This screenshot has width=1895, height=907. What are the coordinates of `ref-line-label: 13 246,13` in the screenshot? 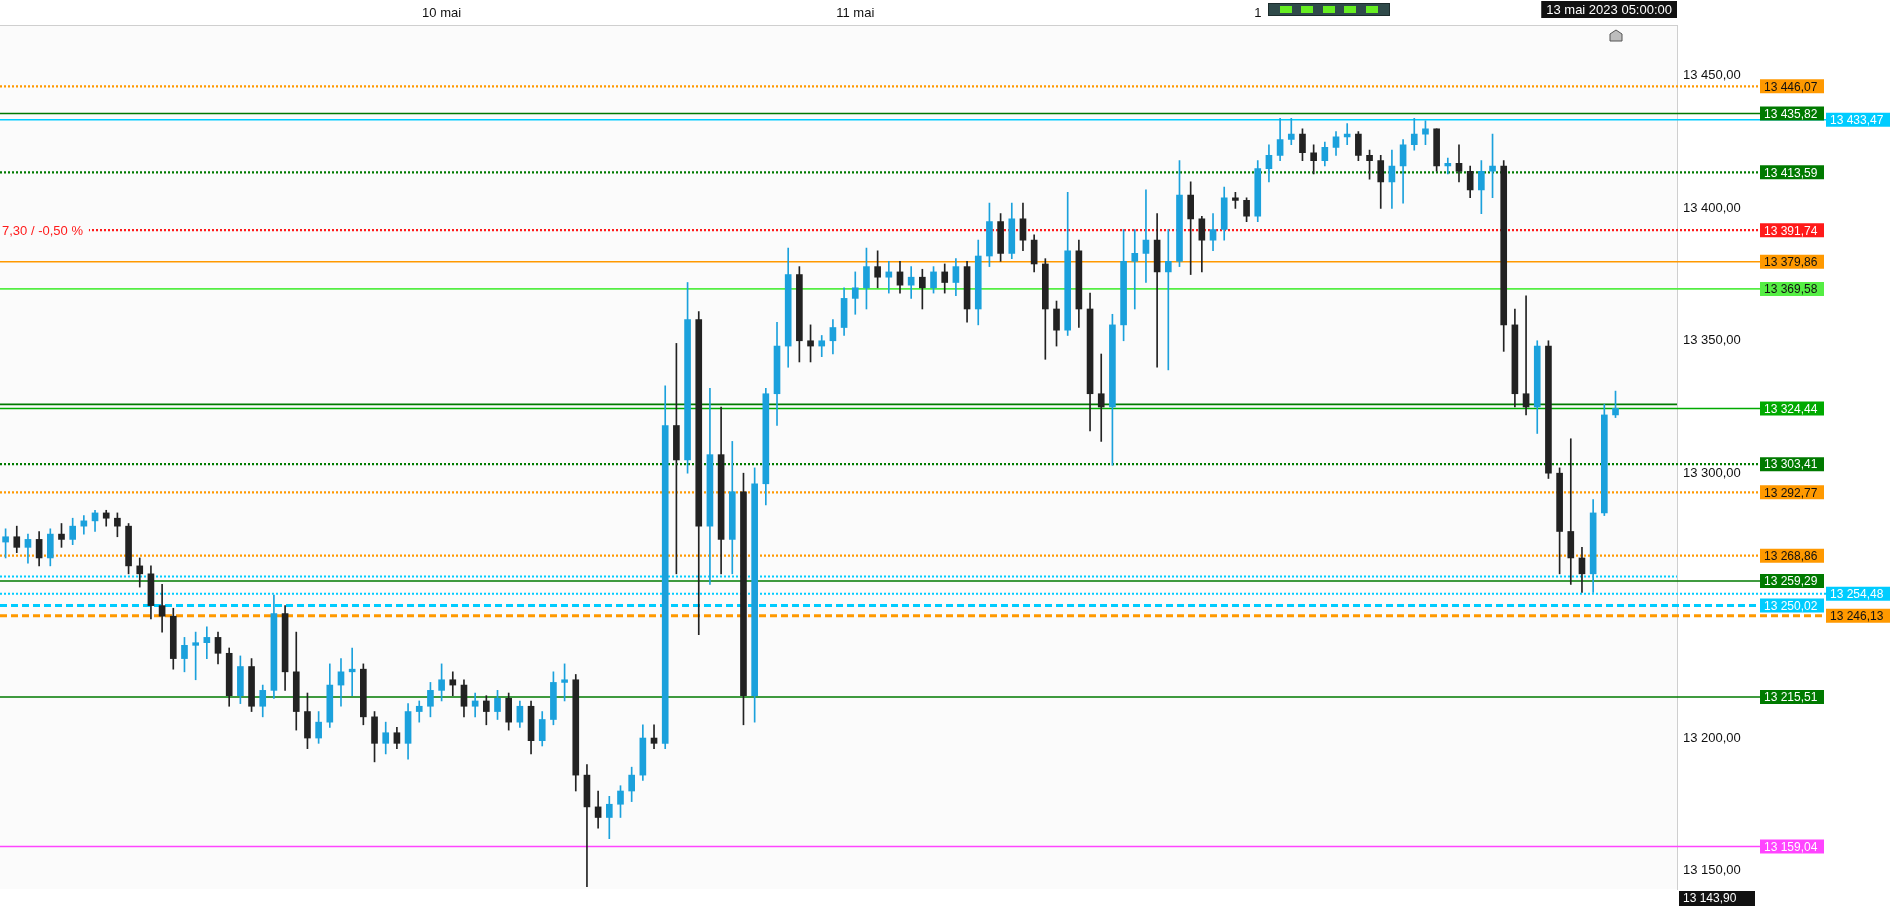 It's located at (1857, 616).